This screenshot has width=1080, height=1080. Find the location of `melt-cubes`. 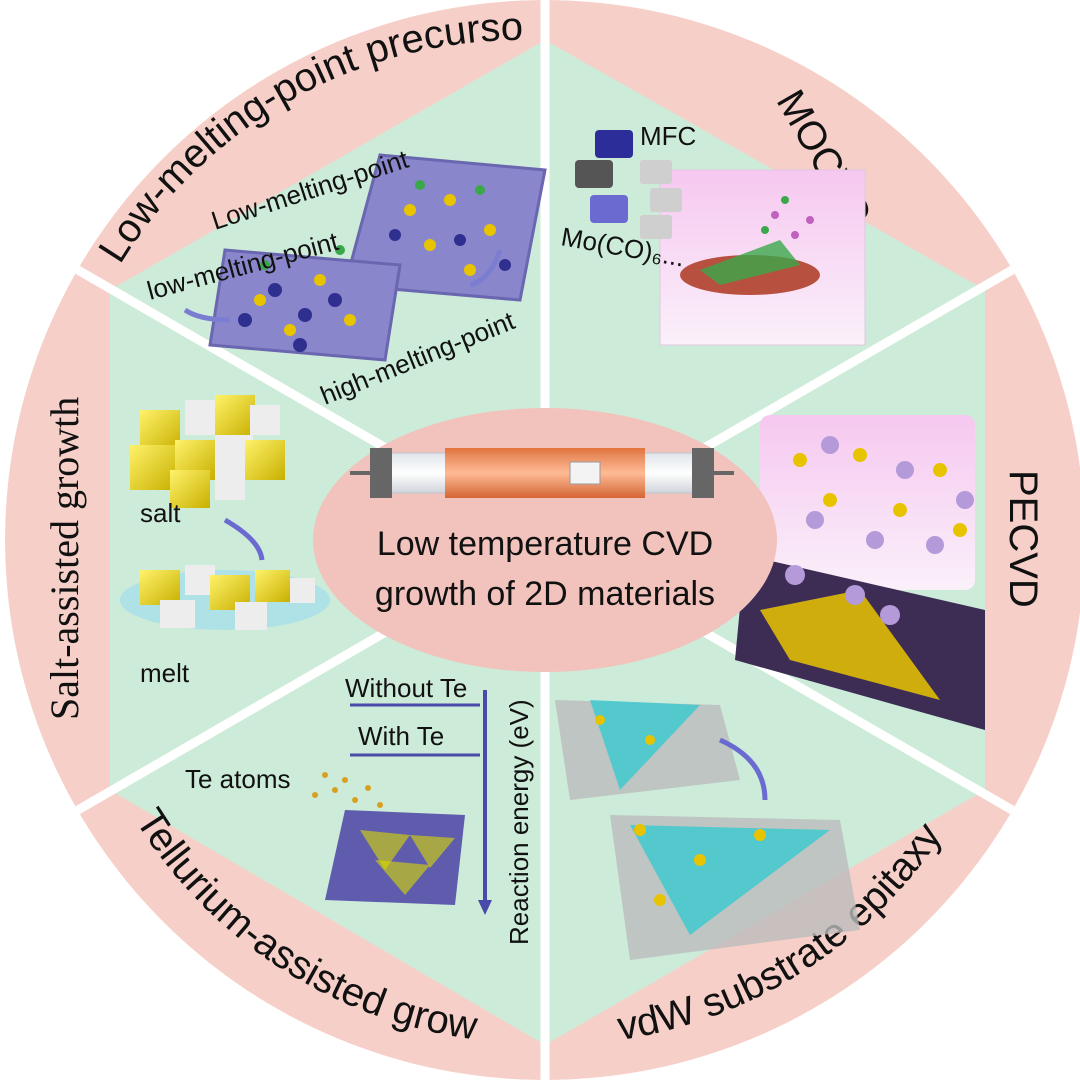

melt-cubes is located at coordinates (227, 597).